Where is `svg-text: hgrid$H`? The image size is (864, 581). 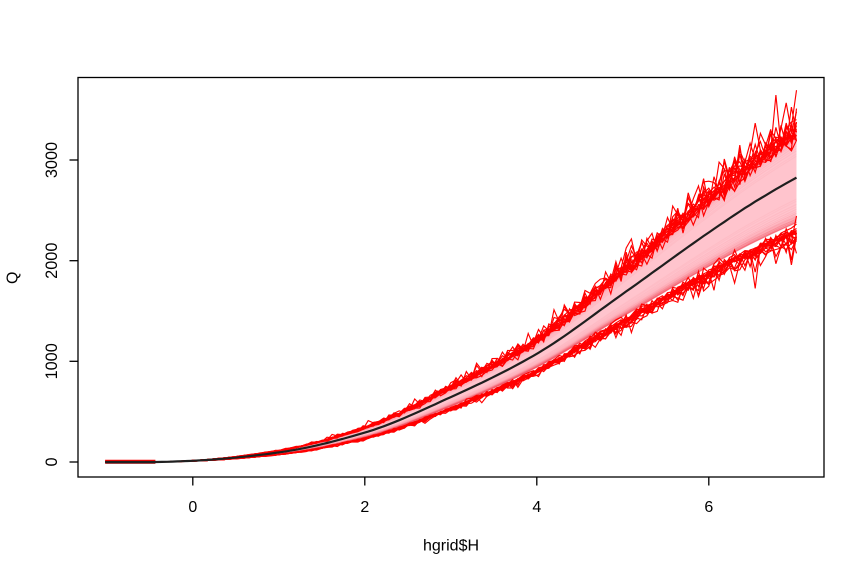
svg-text: hgrid$H is located at coordinates (451, 546).